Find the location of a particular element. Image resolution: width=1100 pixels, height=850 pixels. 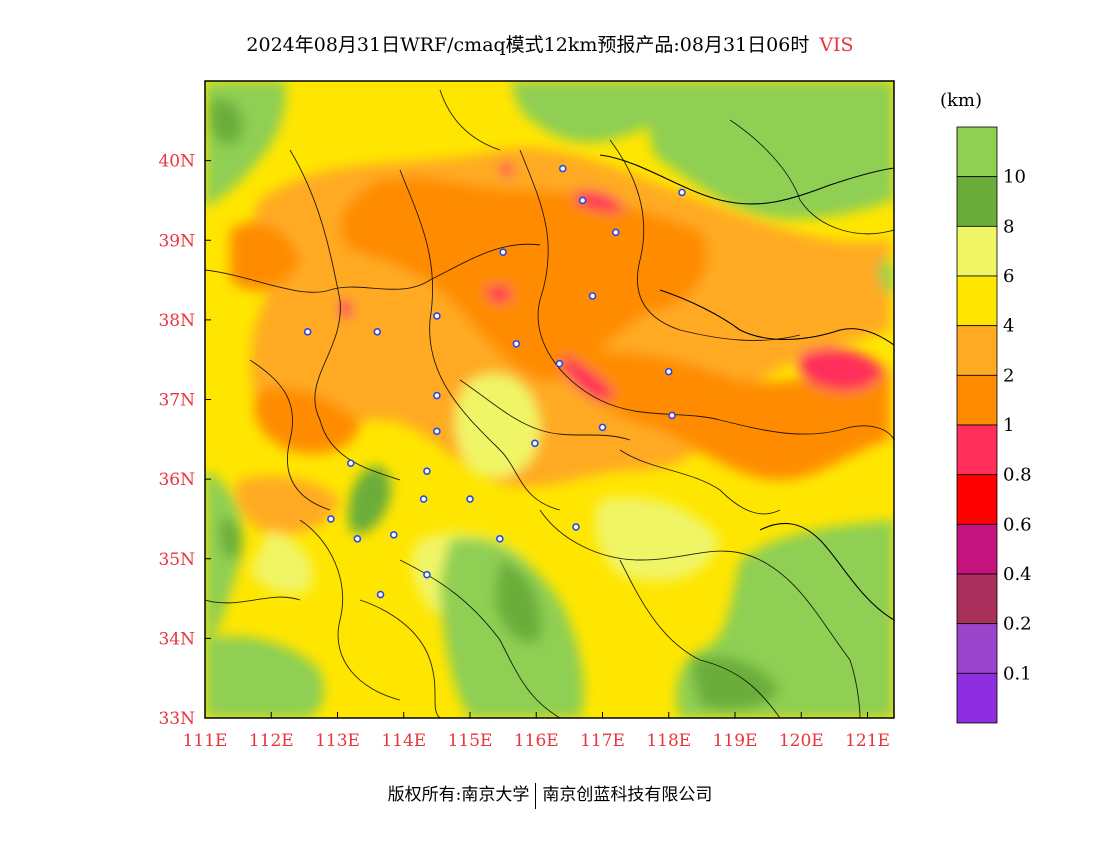

legend-label: 0.6 is located at coordinates (1017, 524).